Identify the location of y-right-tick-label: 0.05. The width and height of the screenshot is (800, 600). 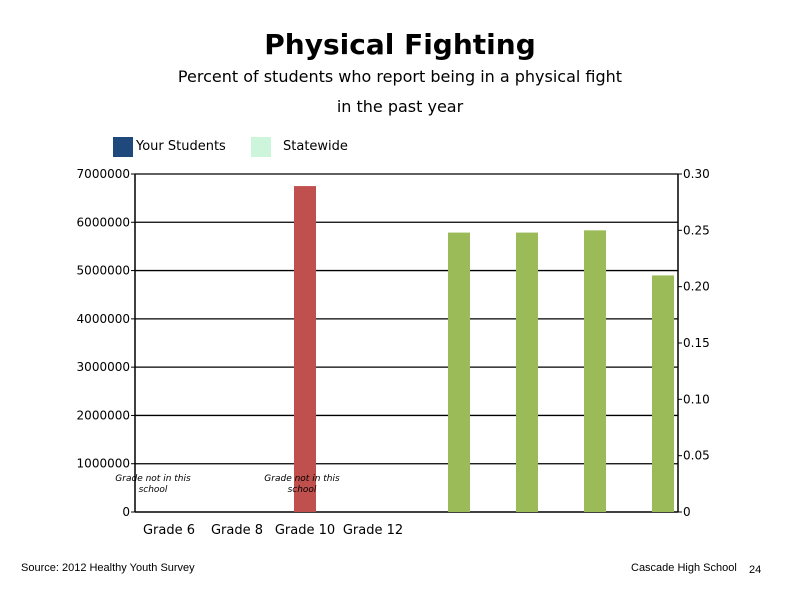
(696, 456).